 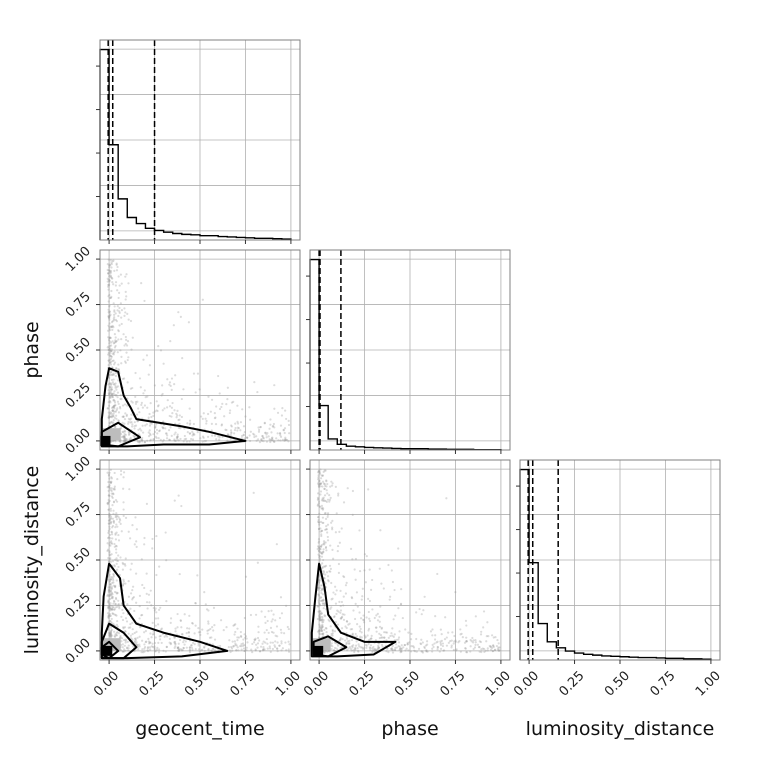 What do you see at coordinates (242, 683) in the screenshot?
I see `panel-geocent_time-vs-luminosity_distance-xtick-label-3: 0.75` at bounding box center [242, 683].